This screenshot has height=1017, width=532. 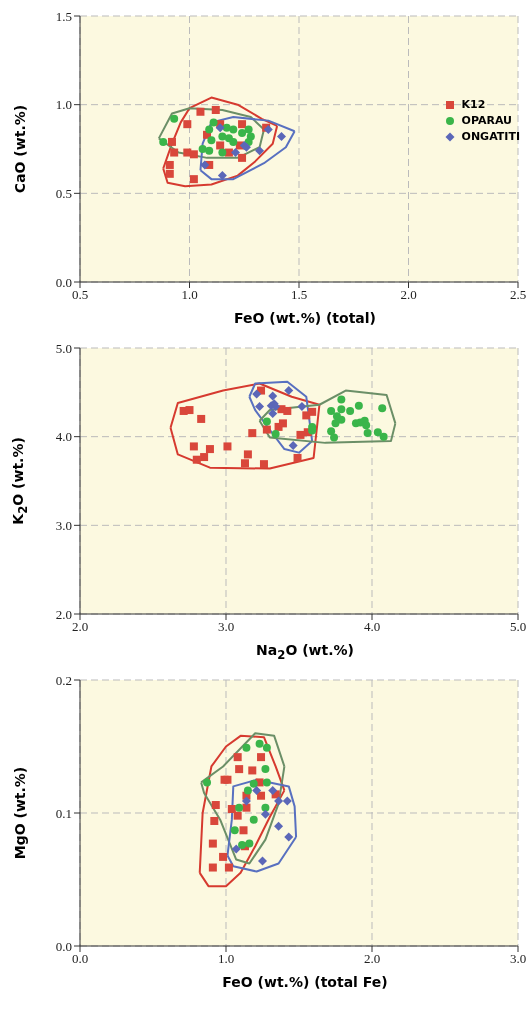 What do you see at coordinates (473, 104) in the screenshot?
I see `legend-label: K12` at bounding box center [473, 104].